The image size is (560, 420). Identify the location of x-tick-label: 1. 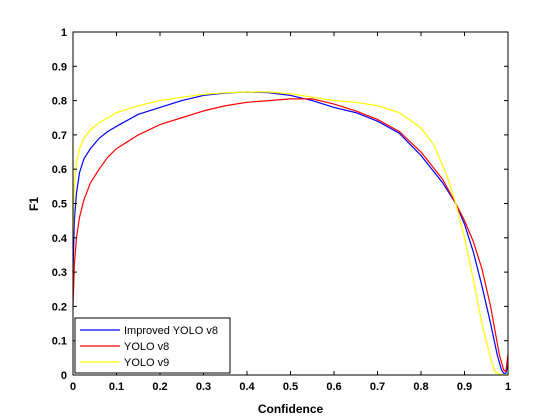
(508, 387).